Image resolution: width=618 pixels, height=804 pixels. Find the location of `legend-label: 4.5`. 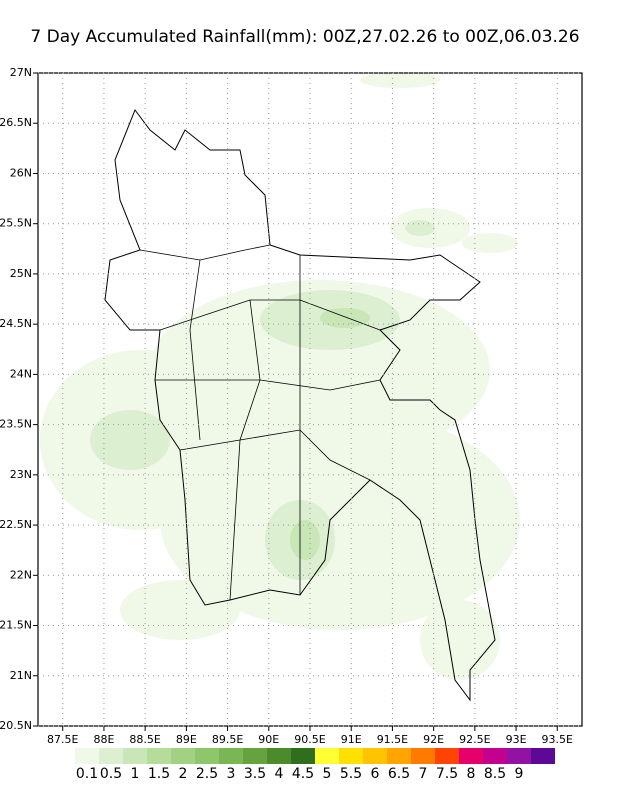

legend-label: 4.5 is located at coordinates (303, 774).